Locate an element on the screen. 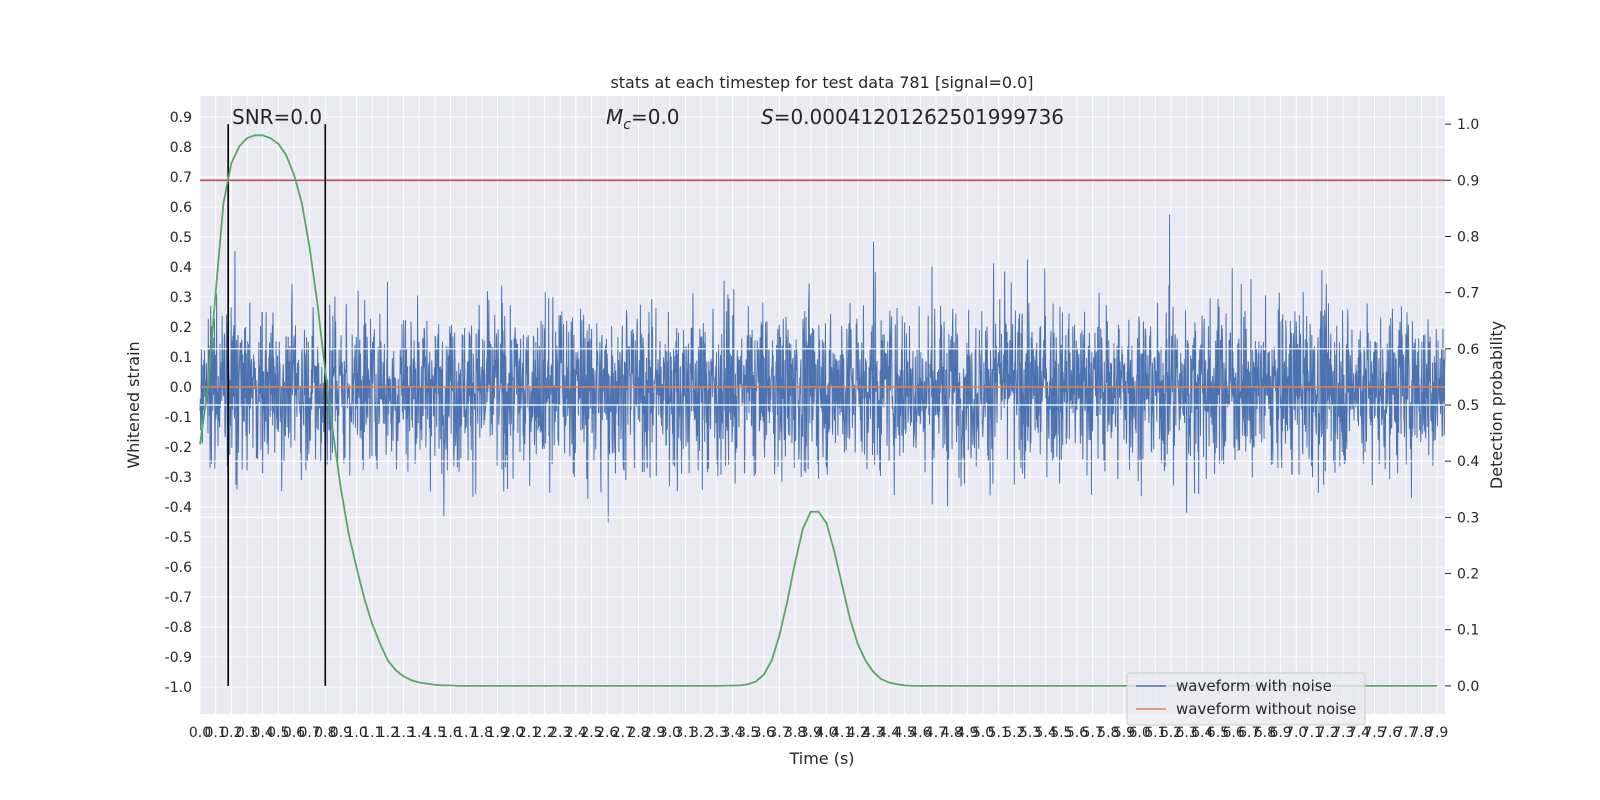 The height and width of the screenshot is (800, 1600). x-tick-label: 2.4 is located at coordinates (576, 733).